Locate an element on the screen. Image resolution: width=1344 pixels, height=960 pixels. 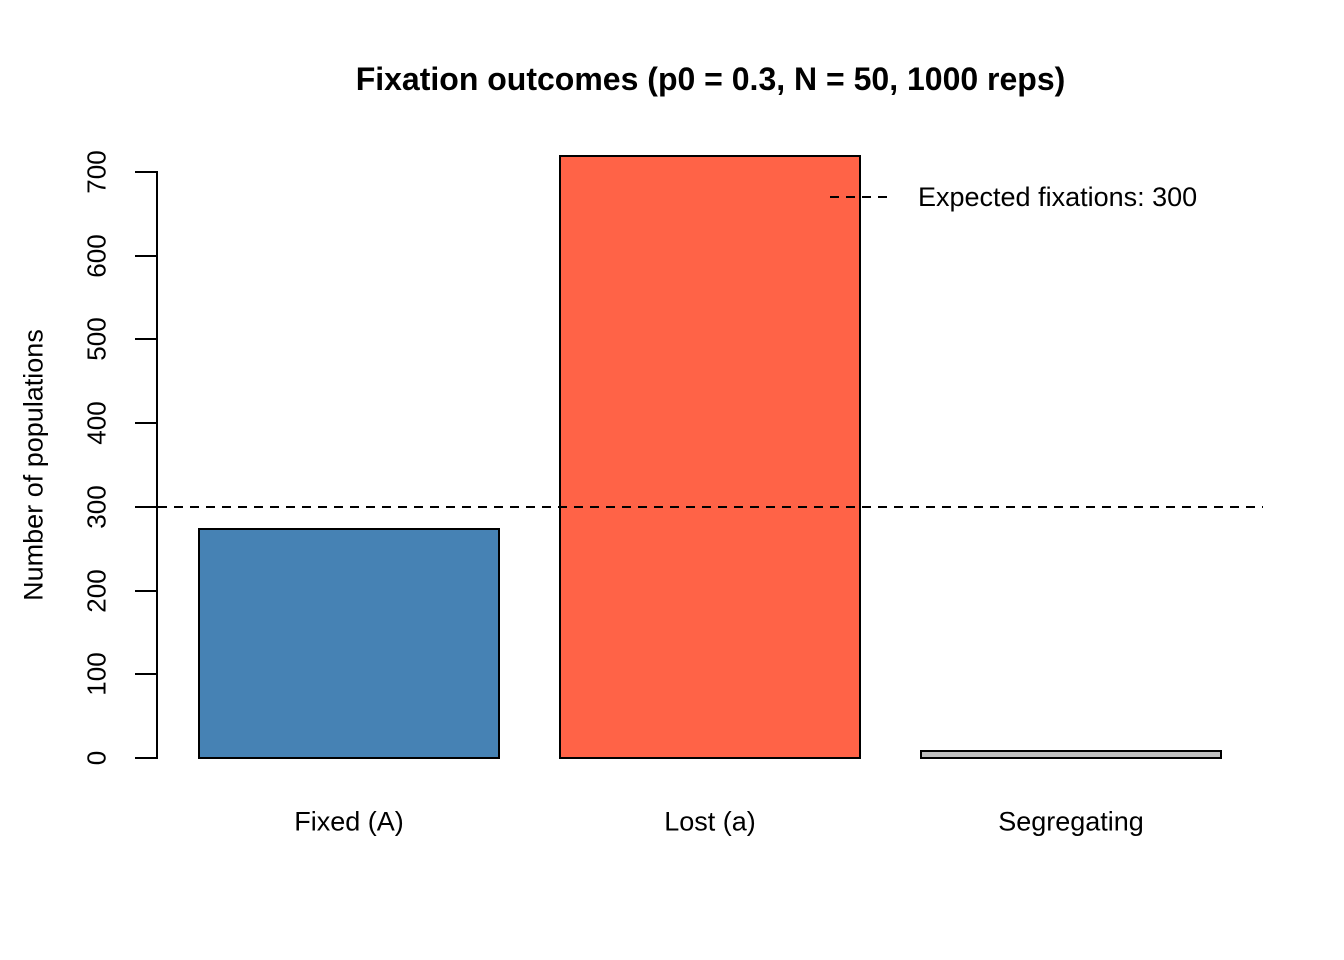
y-tick-label: 0 is located at coordinates (96, 758).